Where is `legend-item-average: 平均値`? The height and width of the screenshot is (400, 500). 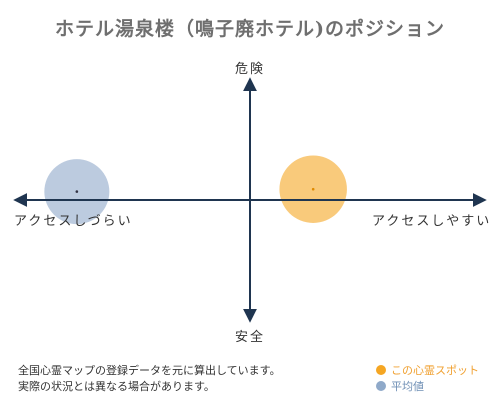 legend-item-average: 平均値 is located at coordinates (400, 386).